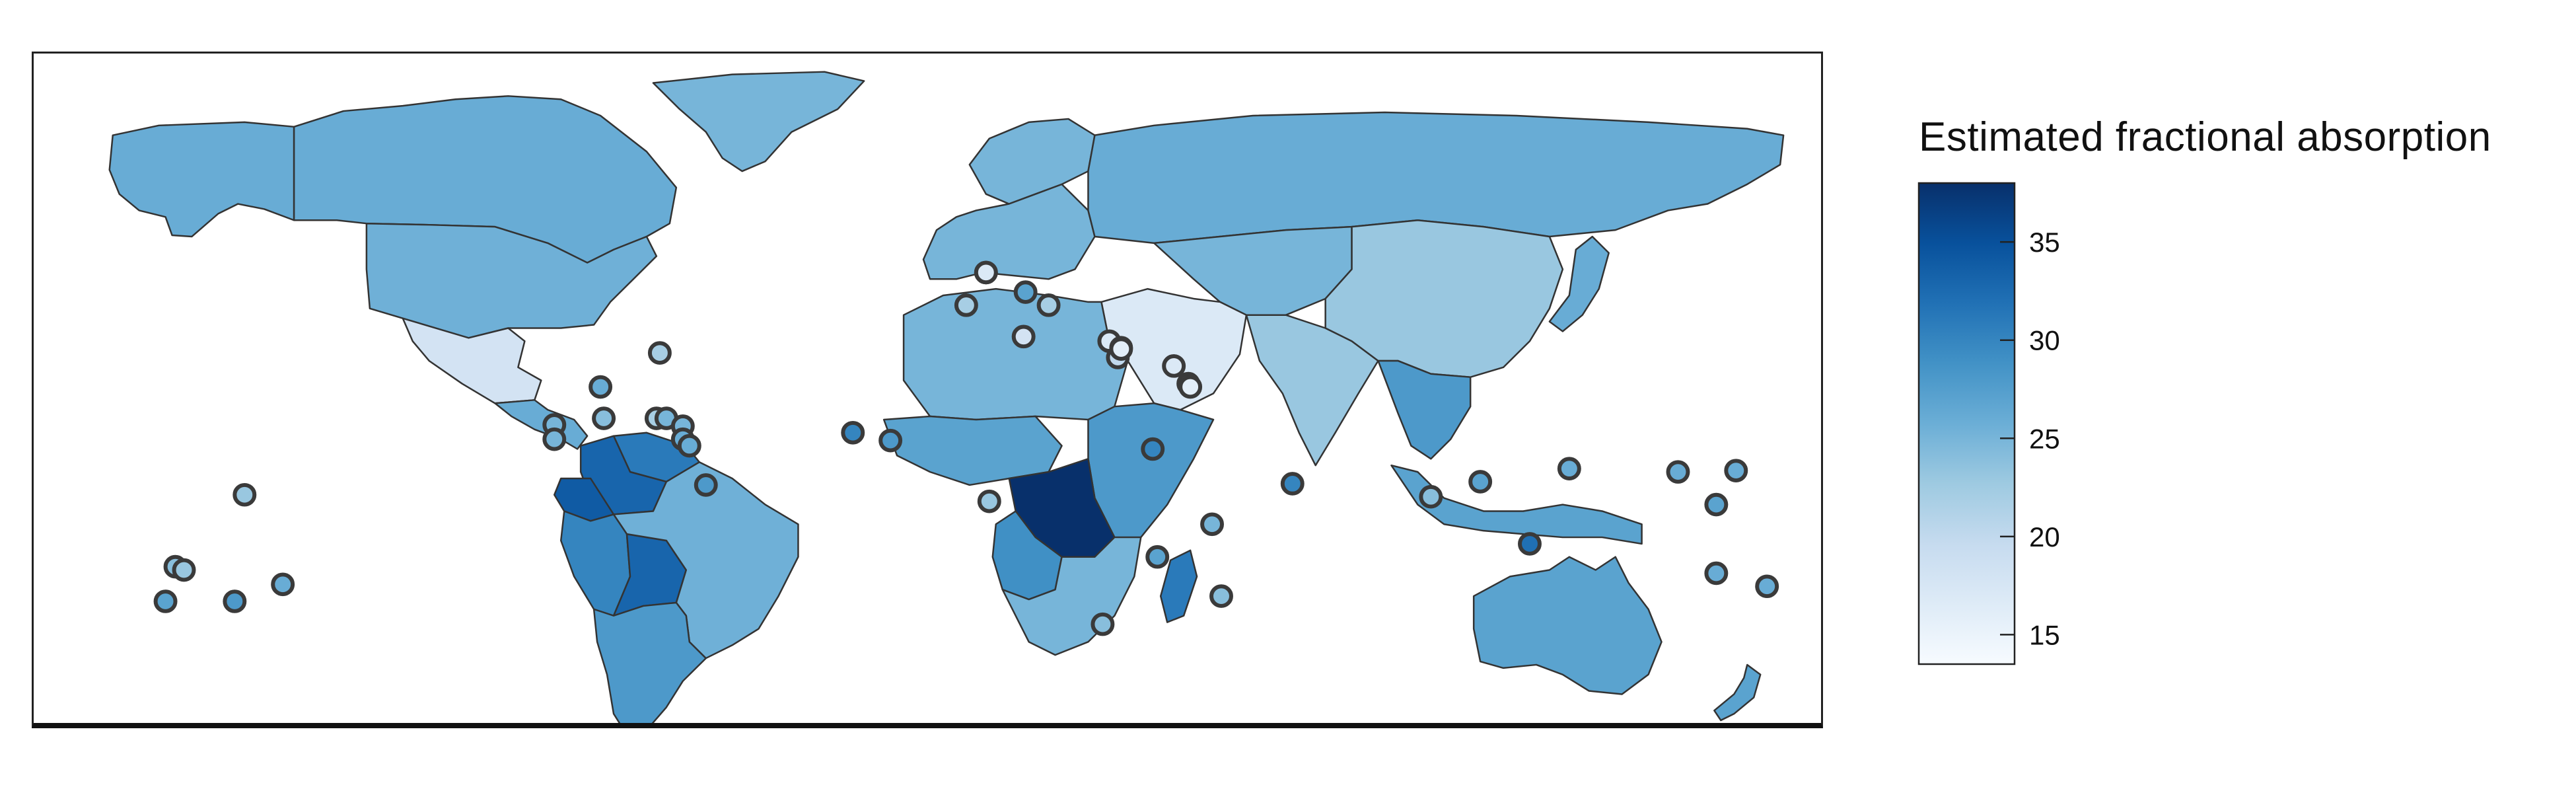  What do you see at coordinates (2044, 243) in the screenshot?
I see `legend-tick-label: 35` at bounding box center [2044, 243].